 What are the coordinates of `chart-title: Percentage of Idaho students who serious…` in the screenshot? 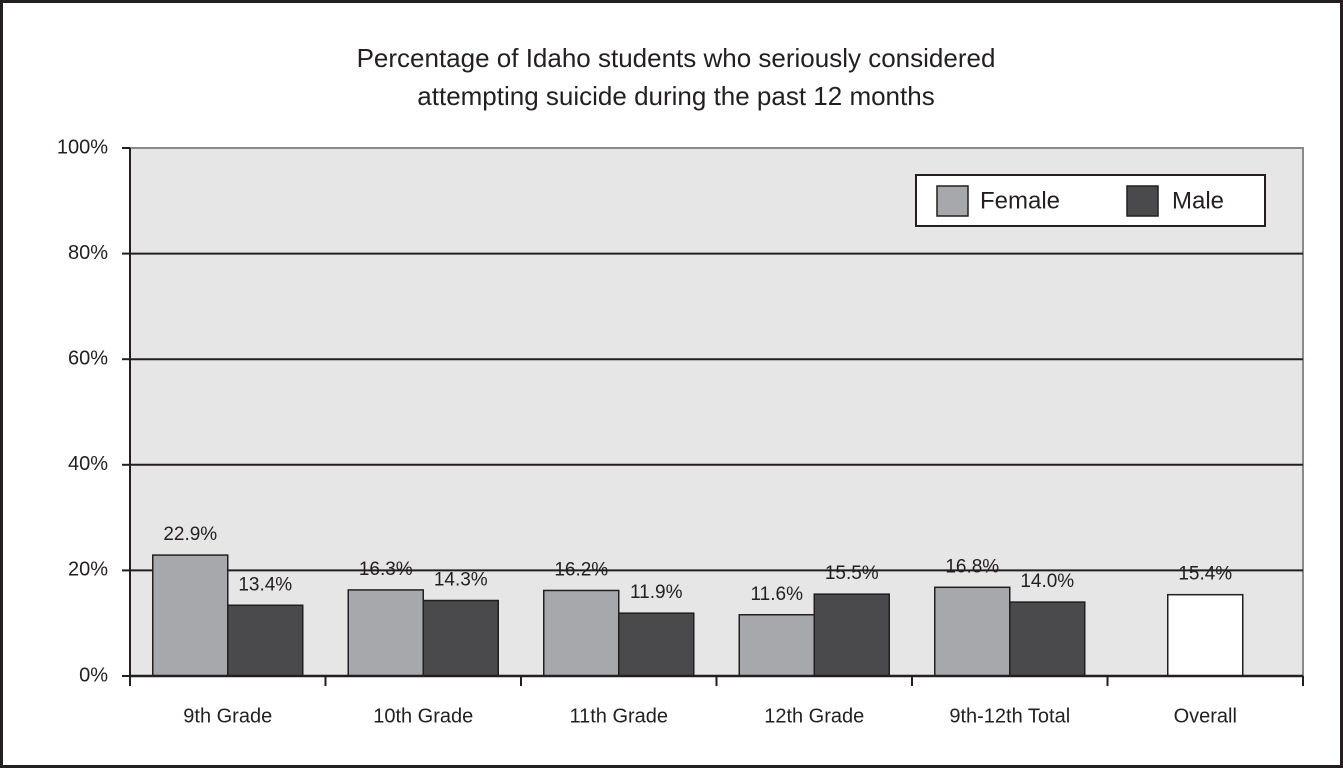 It's located at (676, 58).